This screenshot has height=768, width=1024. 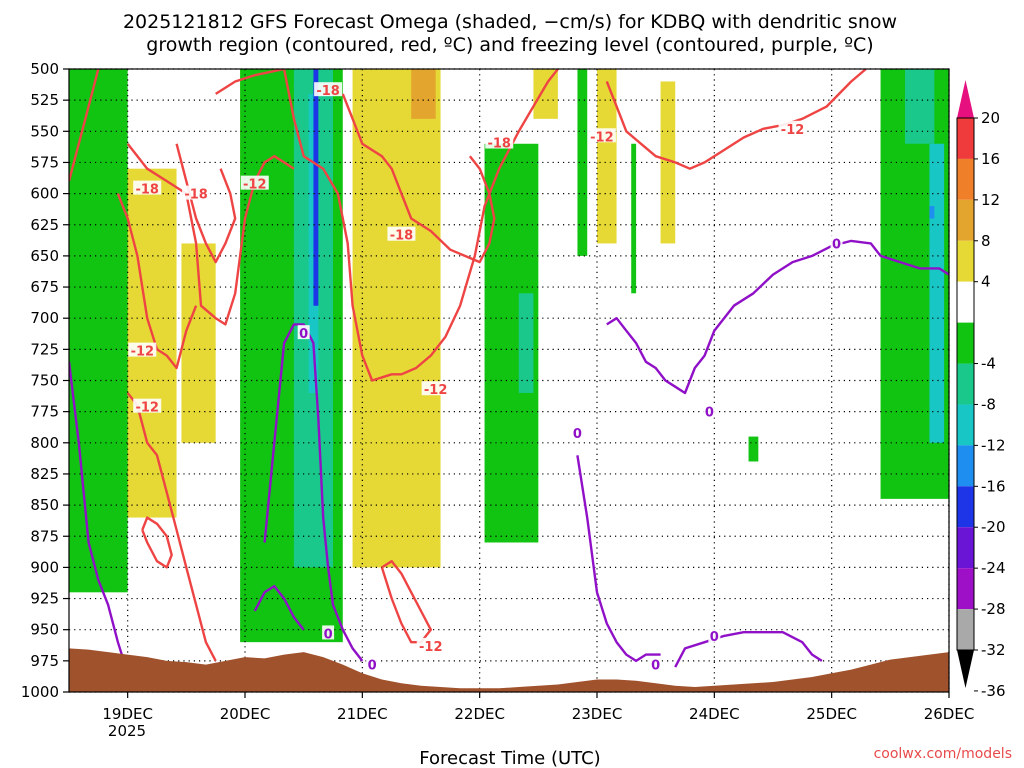 I want to click on x-tick-label: 20DEC, so click(x=245, y=714).